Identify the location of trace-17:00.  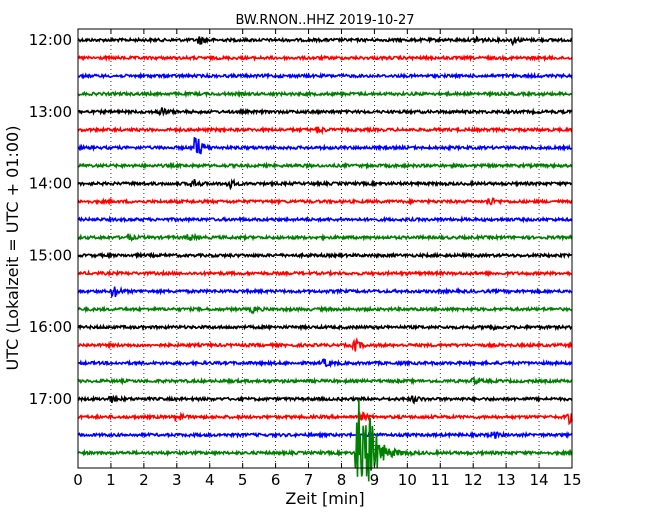
(325, 399).